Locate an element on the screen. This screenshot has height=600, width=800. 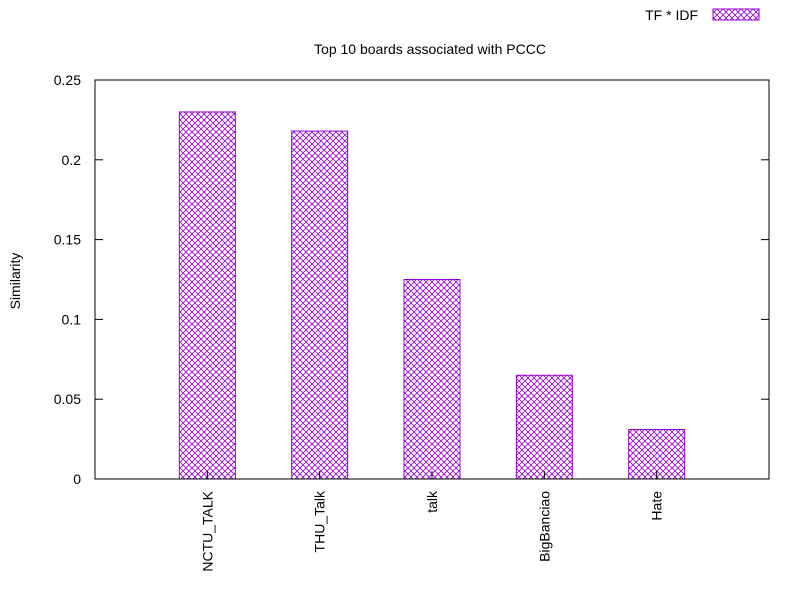
y-tick-label: 0.05 is located at coordinates (67, 399).